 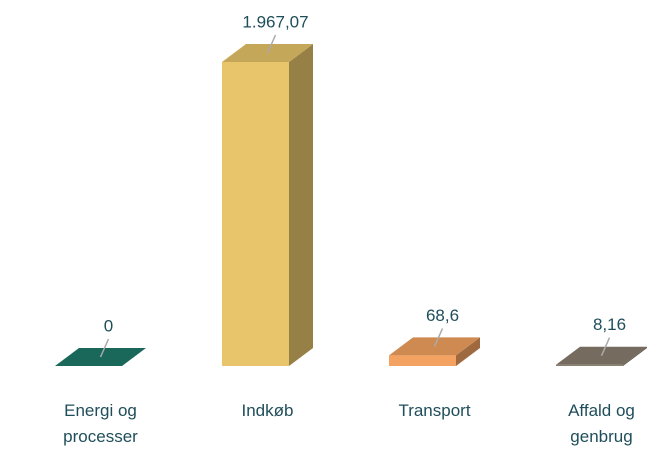 What do you see at coordinates (434, 410) in the screenshot?
I see `x-tick-label: Transport` at bounding box center [434, 410].